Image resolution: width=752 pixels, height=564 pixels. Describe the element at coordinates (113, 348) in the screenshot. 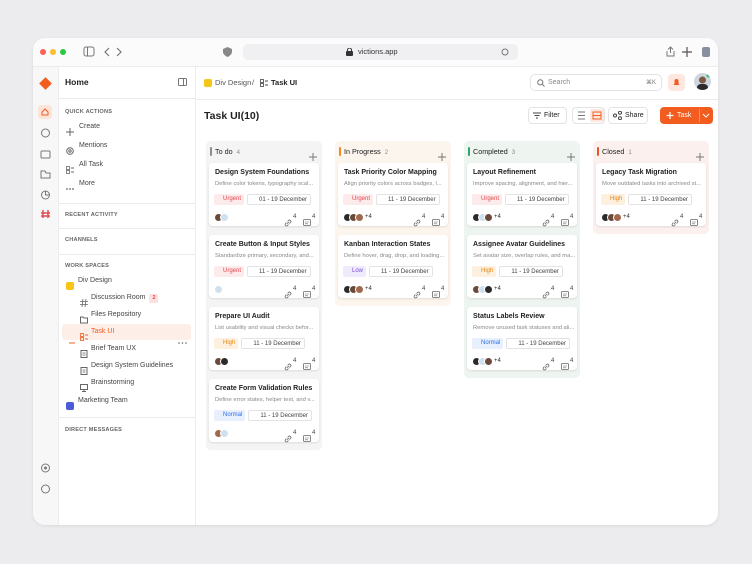

I see `workspace-item: Brief Team UX` at that location.